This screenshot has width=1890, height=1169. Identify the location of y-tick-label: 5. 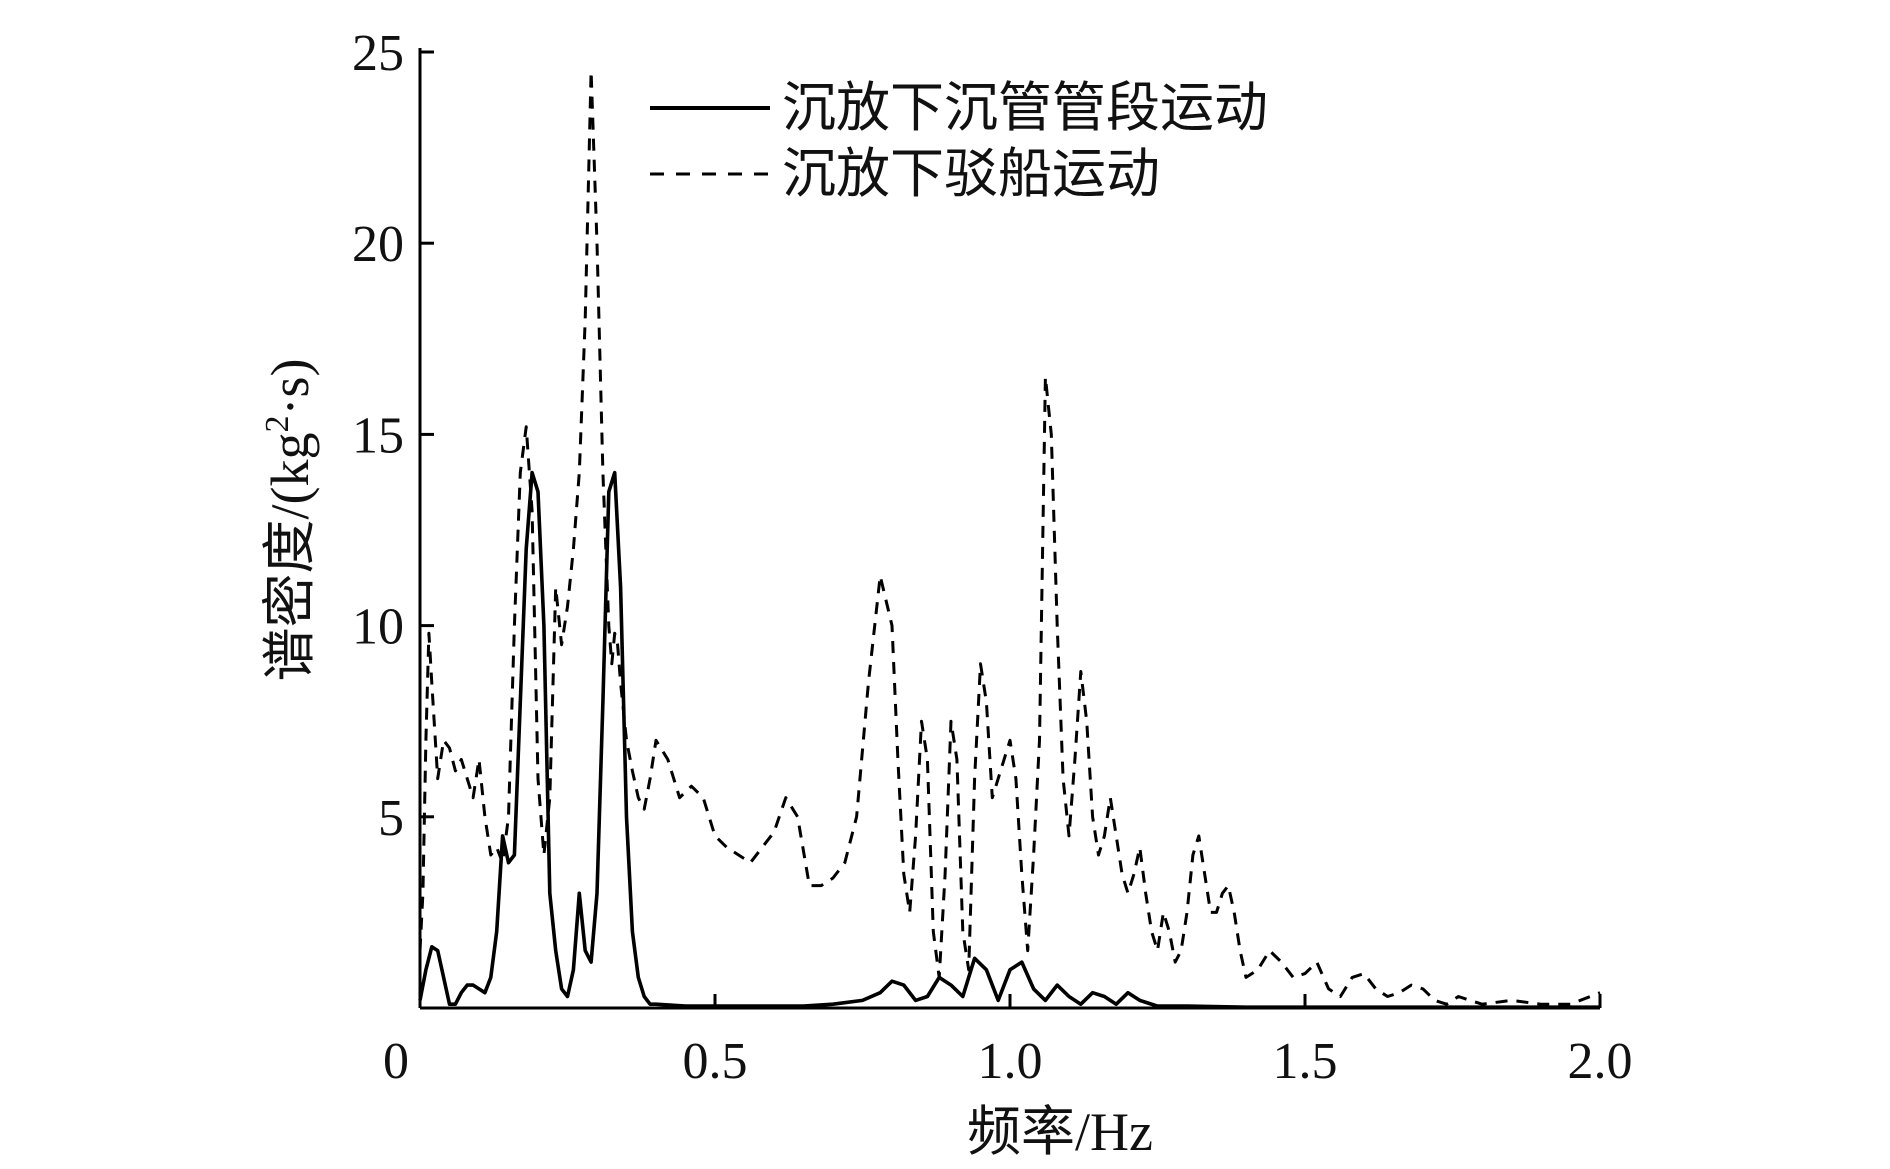
(391, 818).